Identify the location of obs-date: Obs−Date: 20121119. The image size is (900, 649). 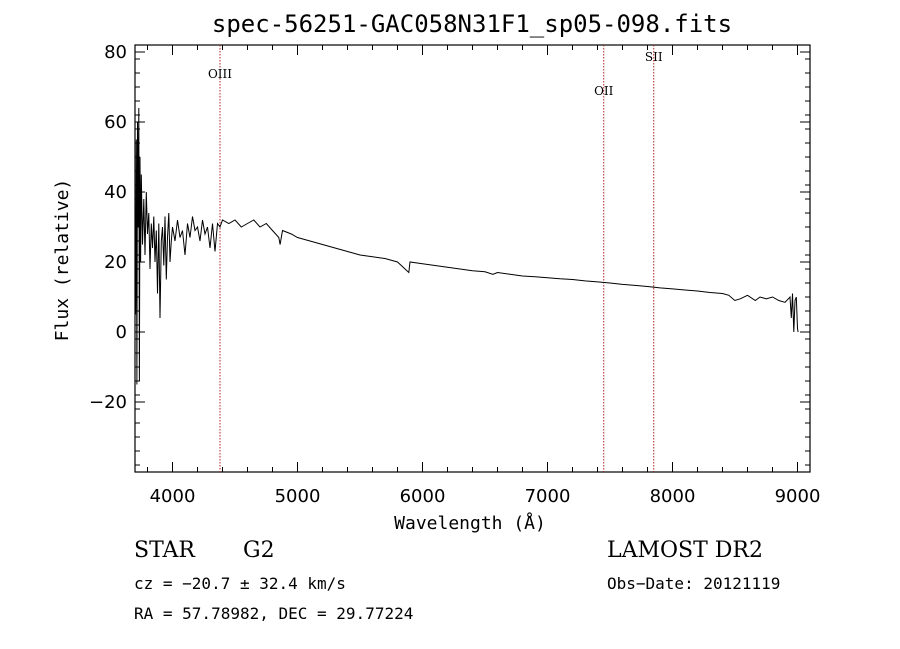
(694, 583).